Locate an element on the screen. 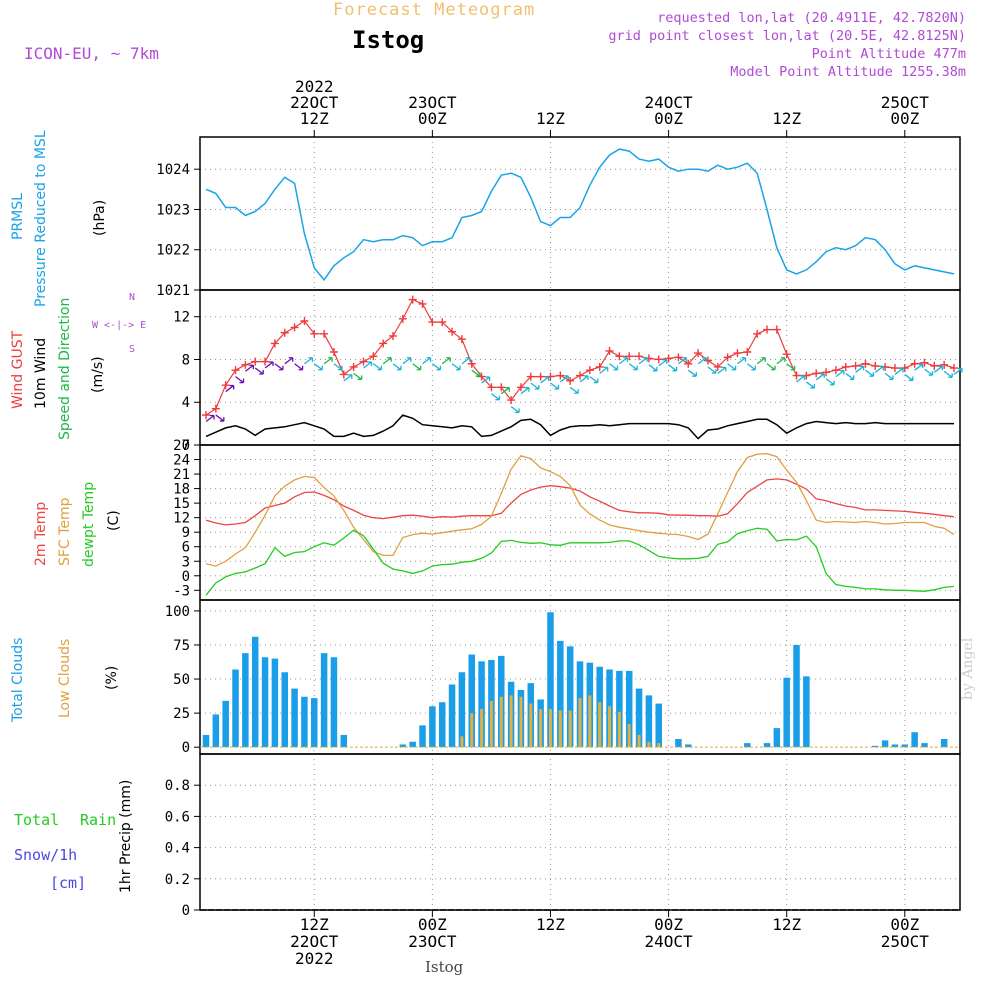 This screenshot has height=1000, width=1000. precip-legend-rain: Rain is located at coordinates (98, 820).